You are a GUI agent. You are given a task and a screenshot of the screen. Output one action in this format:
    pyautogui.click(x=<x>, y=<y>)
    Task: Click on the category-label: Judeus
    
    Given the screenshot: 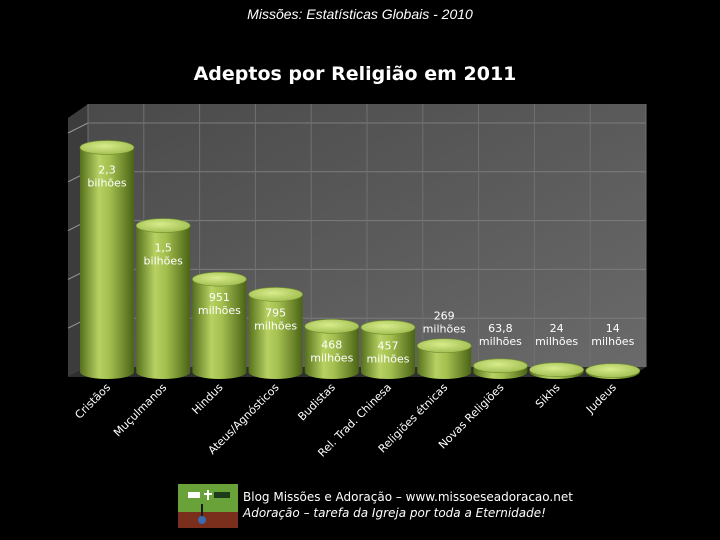 What is the action you would take?
    pyautogui.click(x=601, y=399)
    